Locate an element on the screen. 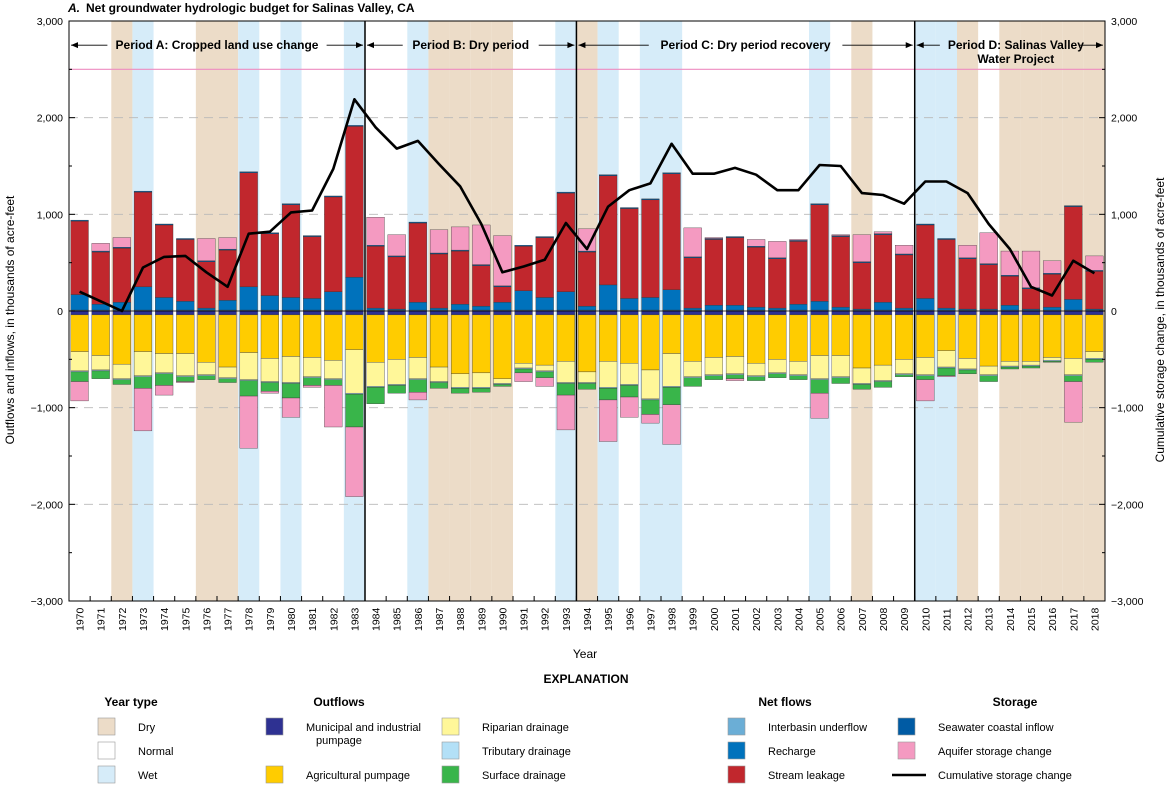 The width and height of the screenshot is (1173, 791). bar-agricultural-pumpage-1984 is located at coordinates (375, 338).